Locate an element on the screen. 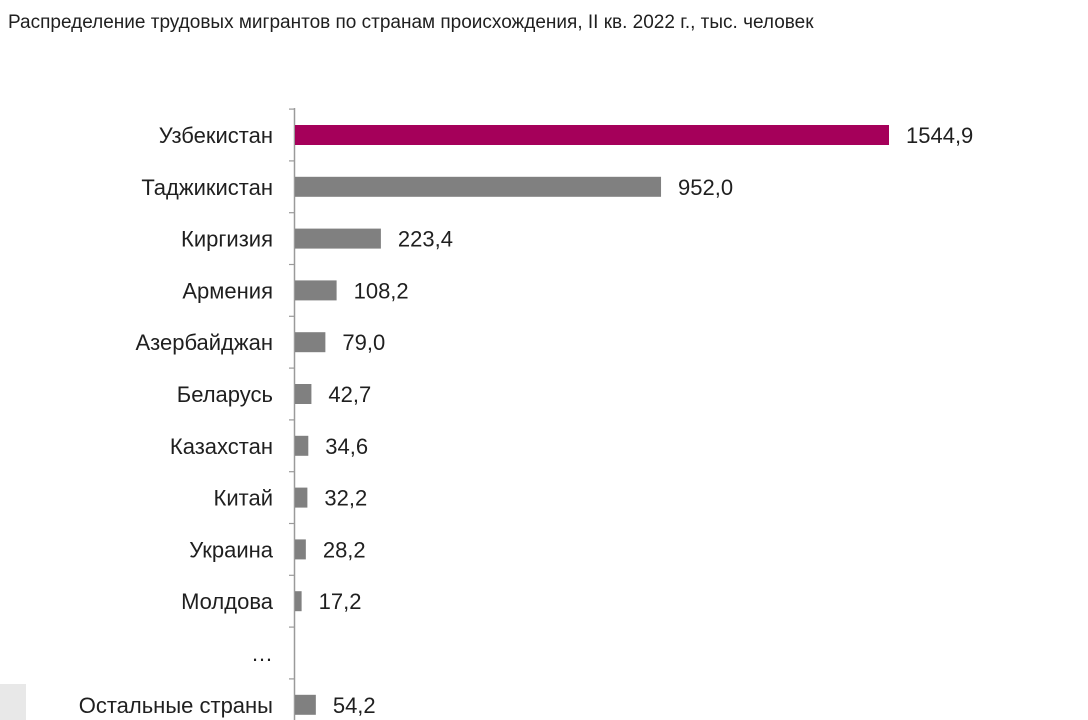 This screenshot has height=720, width=1088. category-label: Узбекистан is located at coordinates (216, 135).